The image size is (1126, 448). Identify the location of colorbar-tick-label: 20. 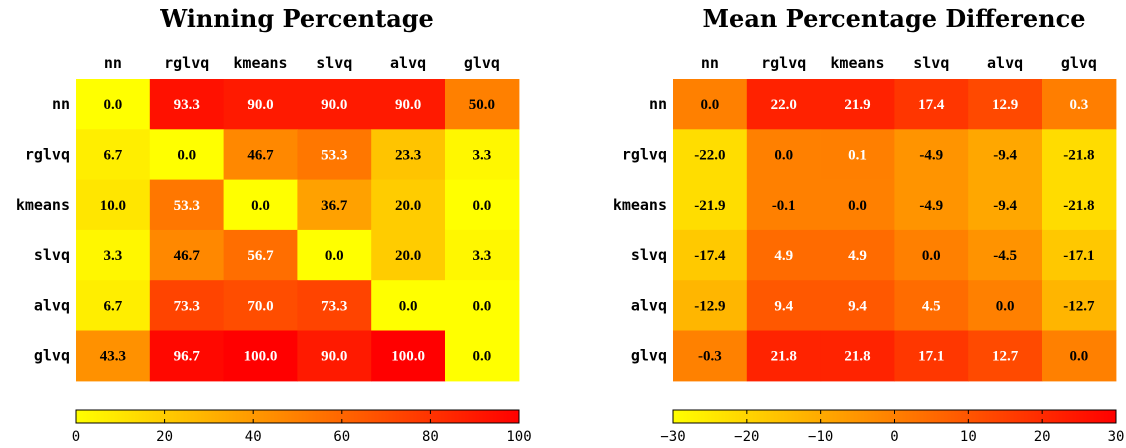
(164, 437).